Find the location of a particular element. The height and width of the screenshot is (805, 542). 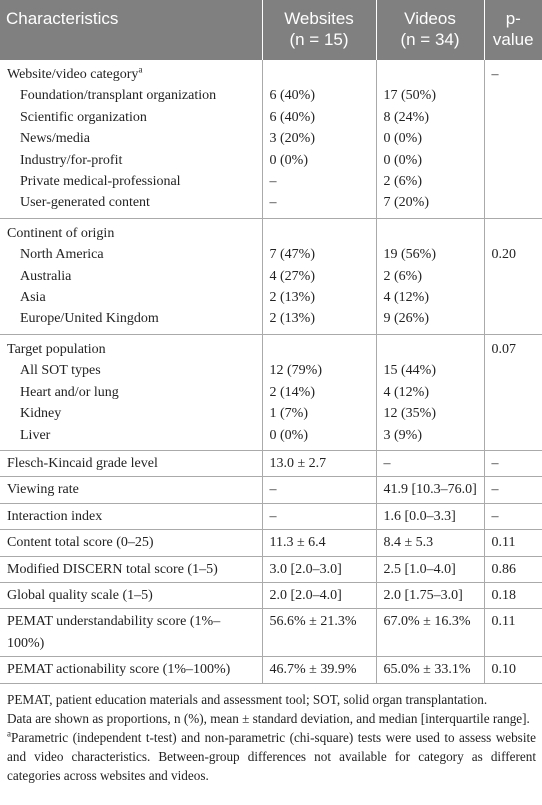

header-line: Websites is located at coordinates (319, 18).